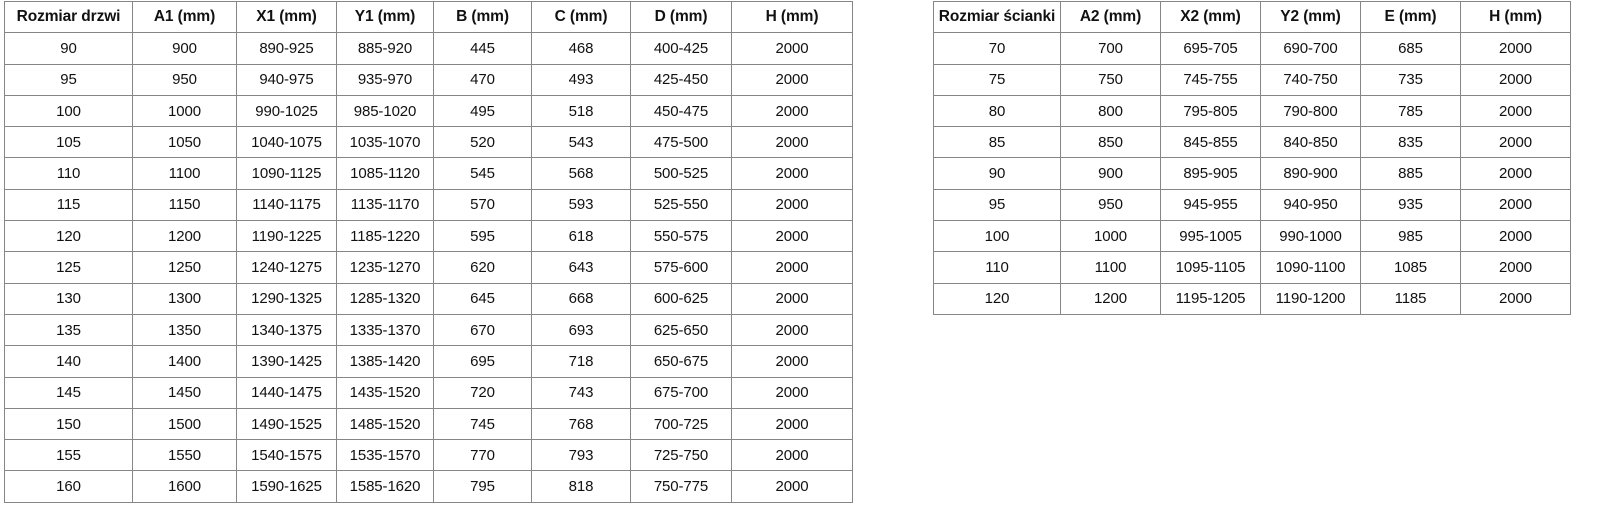 The image size is (1600, 514). What do you see at coordinates (184, 111) in the screenshot?
I see `table-cell: 1000` at bounding box center [184, 111].